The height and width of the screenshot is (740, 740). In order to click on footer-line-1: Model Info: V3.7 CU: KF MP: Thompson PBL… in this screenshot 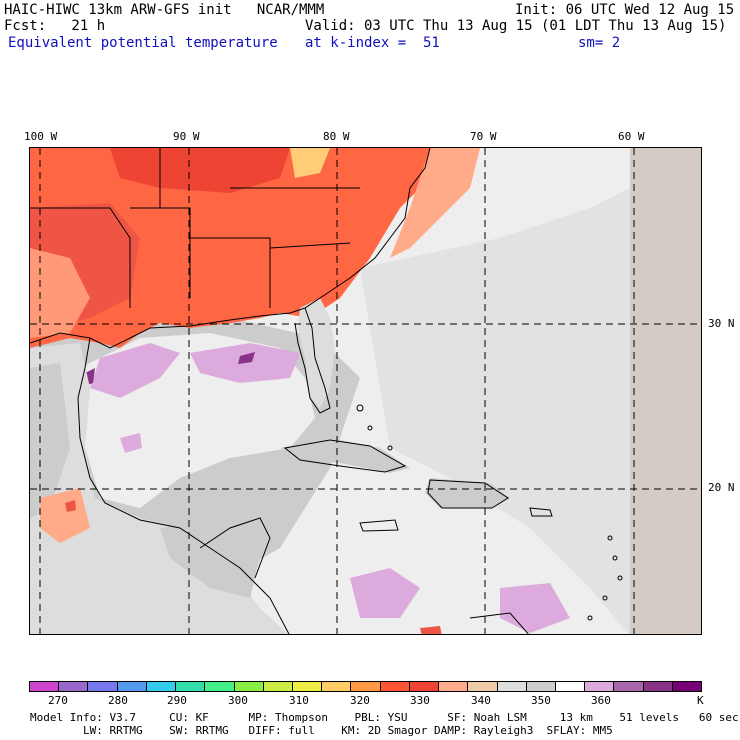, I will do `click(384, 717)`.